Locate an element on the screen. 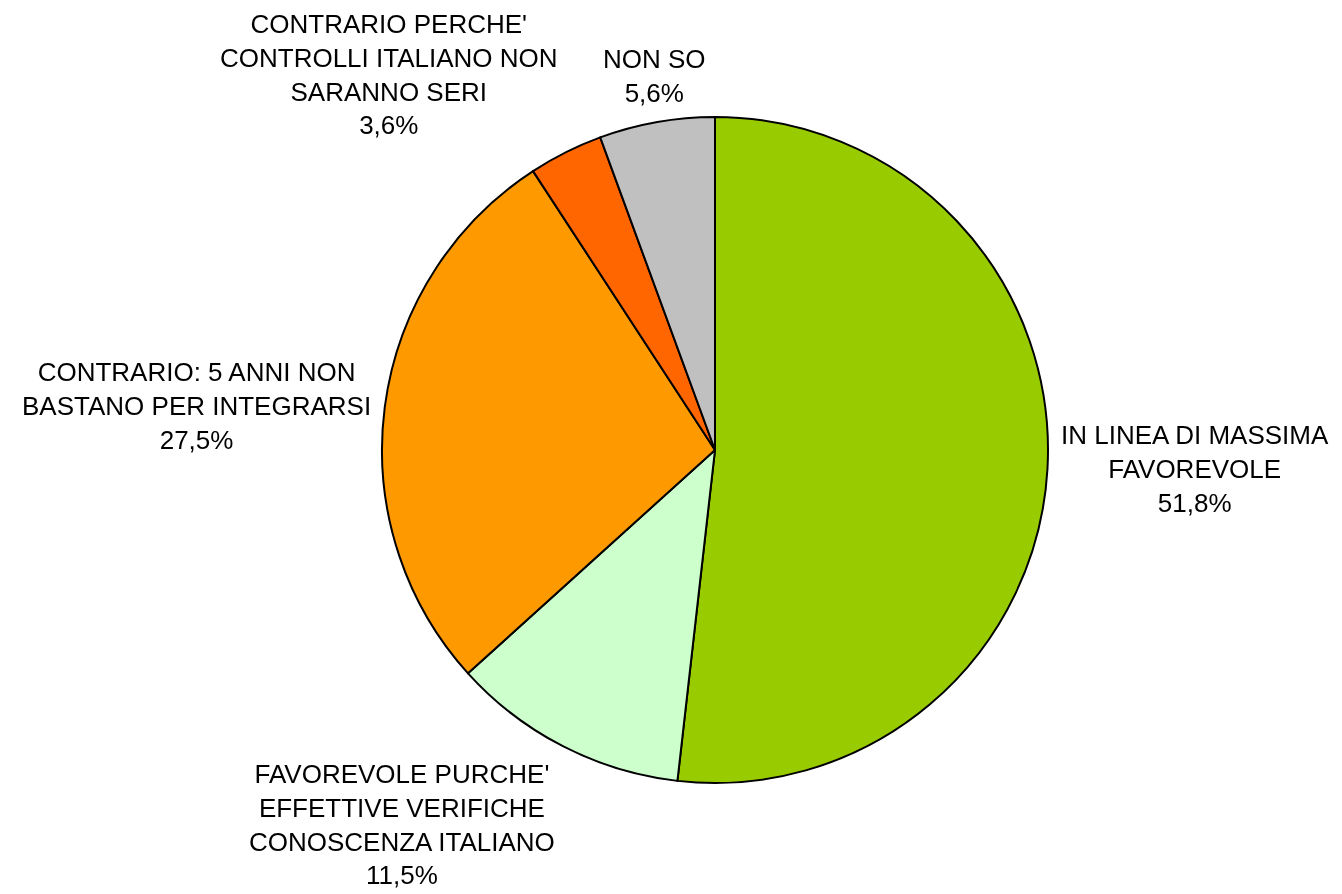  slice-label: CONTRARIO: 5 ANNI NON BASTANO PER INTEGRARSI is located at coordinates (197, 389).